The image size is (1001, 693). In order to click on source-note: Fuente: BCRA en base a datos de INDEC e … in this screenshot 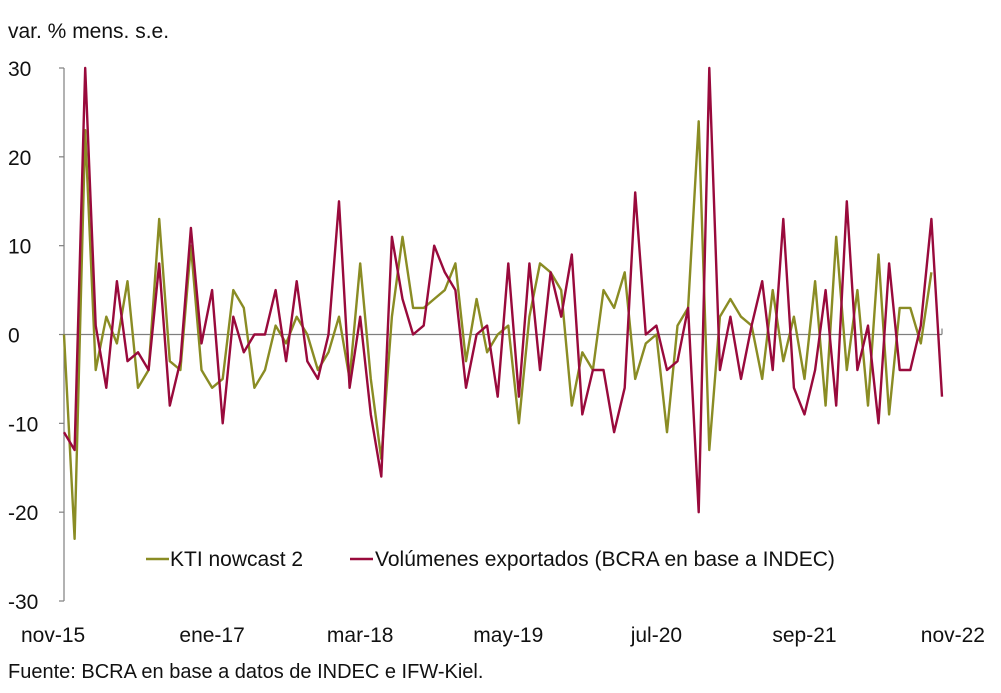, I will do `click(246, 672)`.